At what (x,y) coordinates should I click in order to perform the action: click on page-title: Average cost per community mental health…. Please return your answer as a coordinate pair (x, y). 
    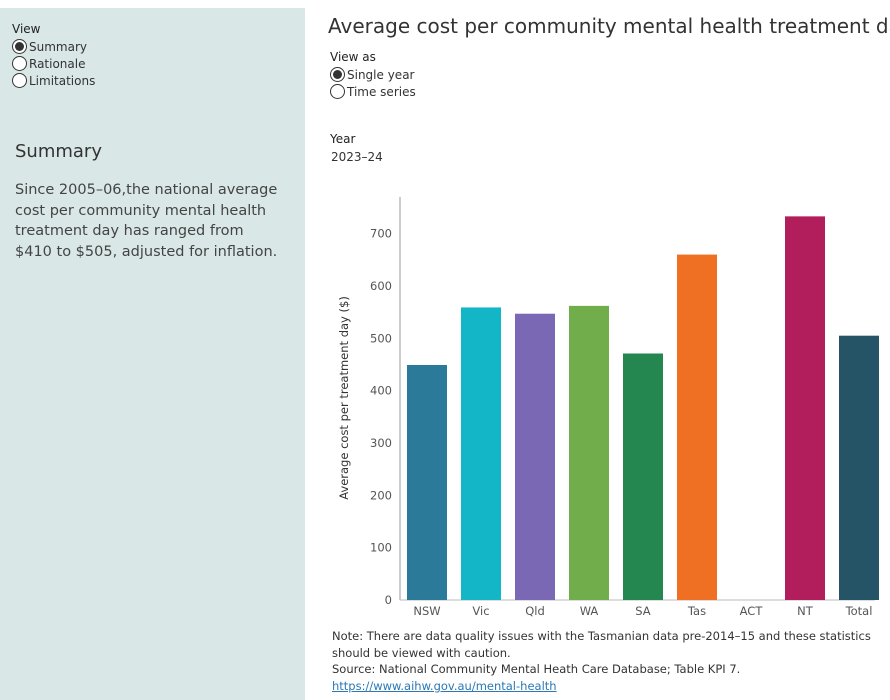
    Looking at the image, I should click on (609, 26).